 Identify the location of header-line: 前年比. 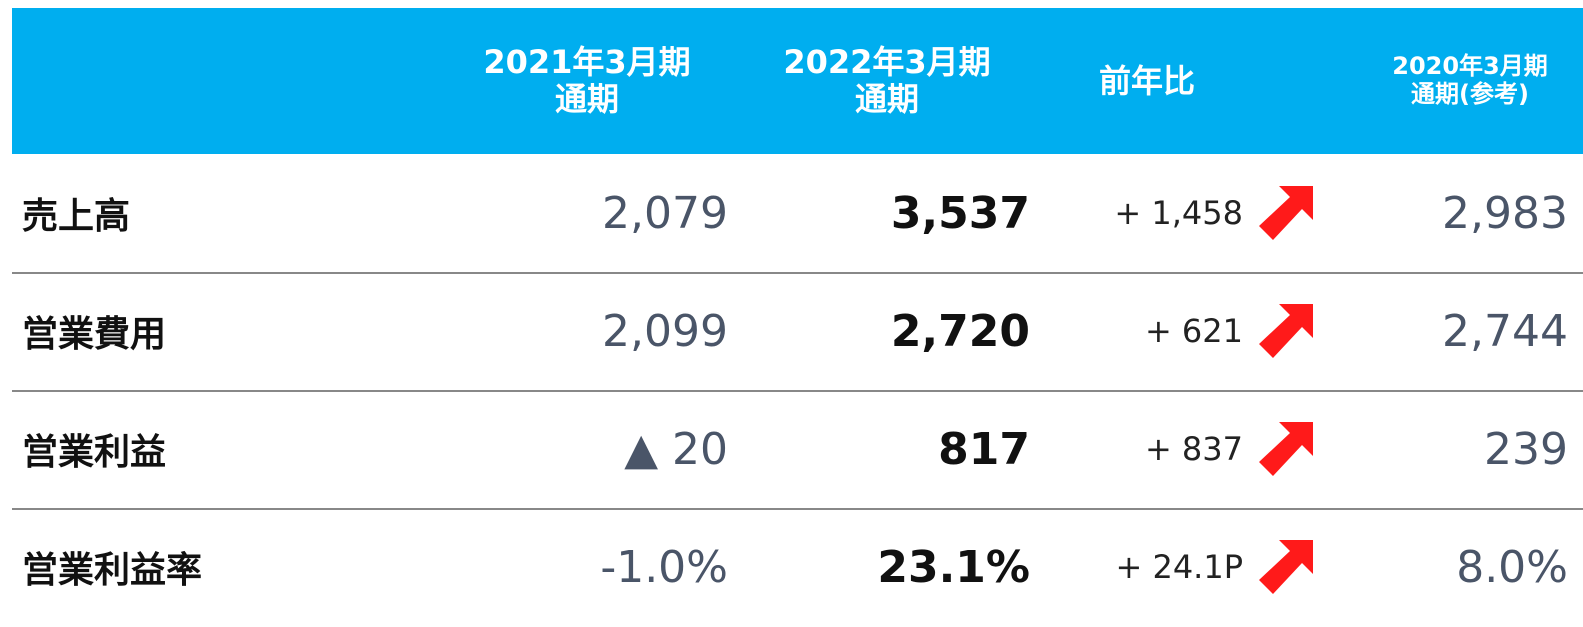
(1146, 80).